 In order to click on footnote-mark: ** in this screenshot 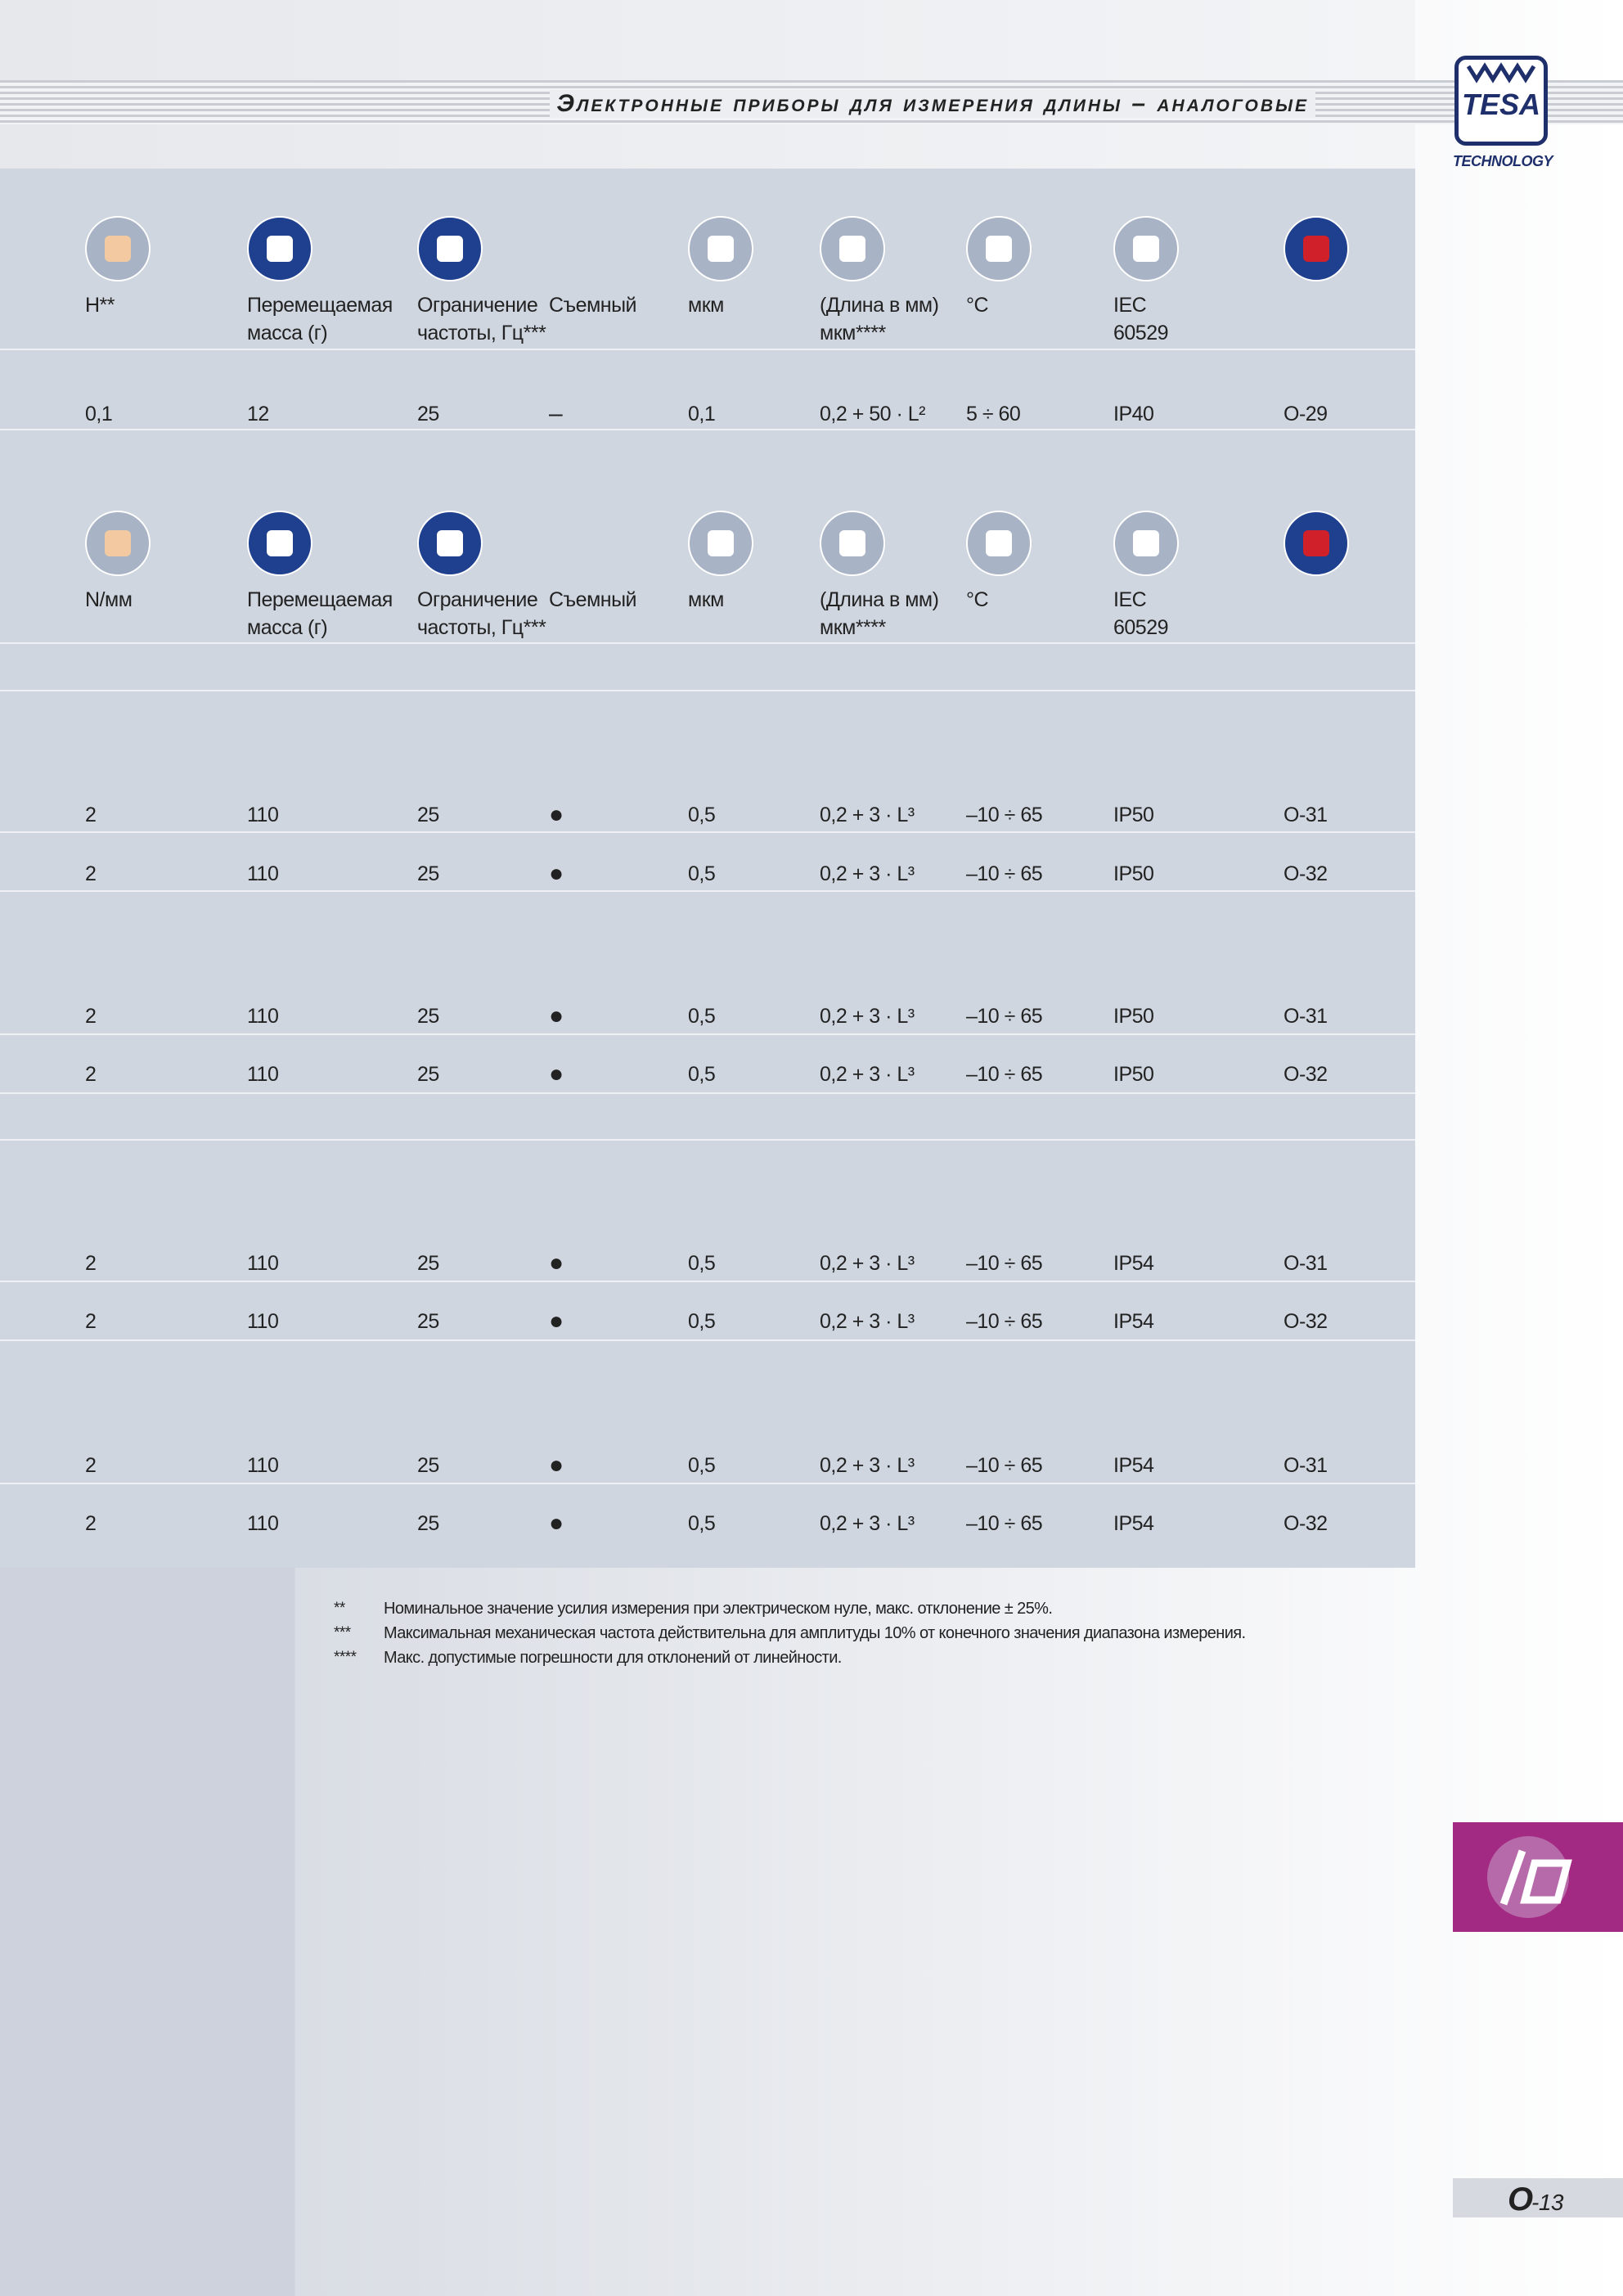, I will do `click(339, 1608)`.